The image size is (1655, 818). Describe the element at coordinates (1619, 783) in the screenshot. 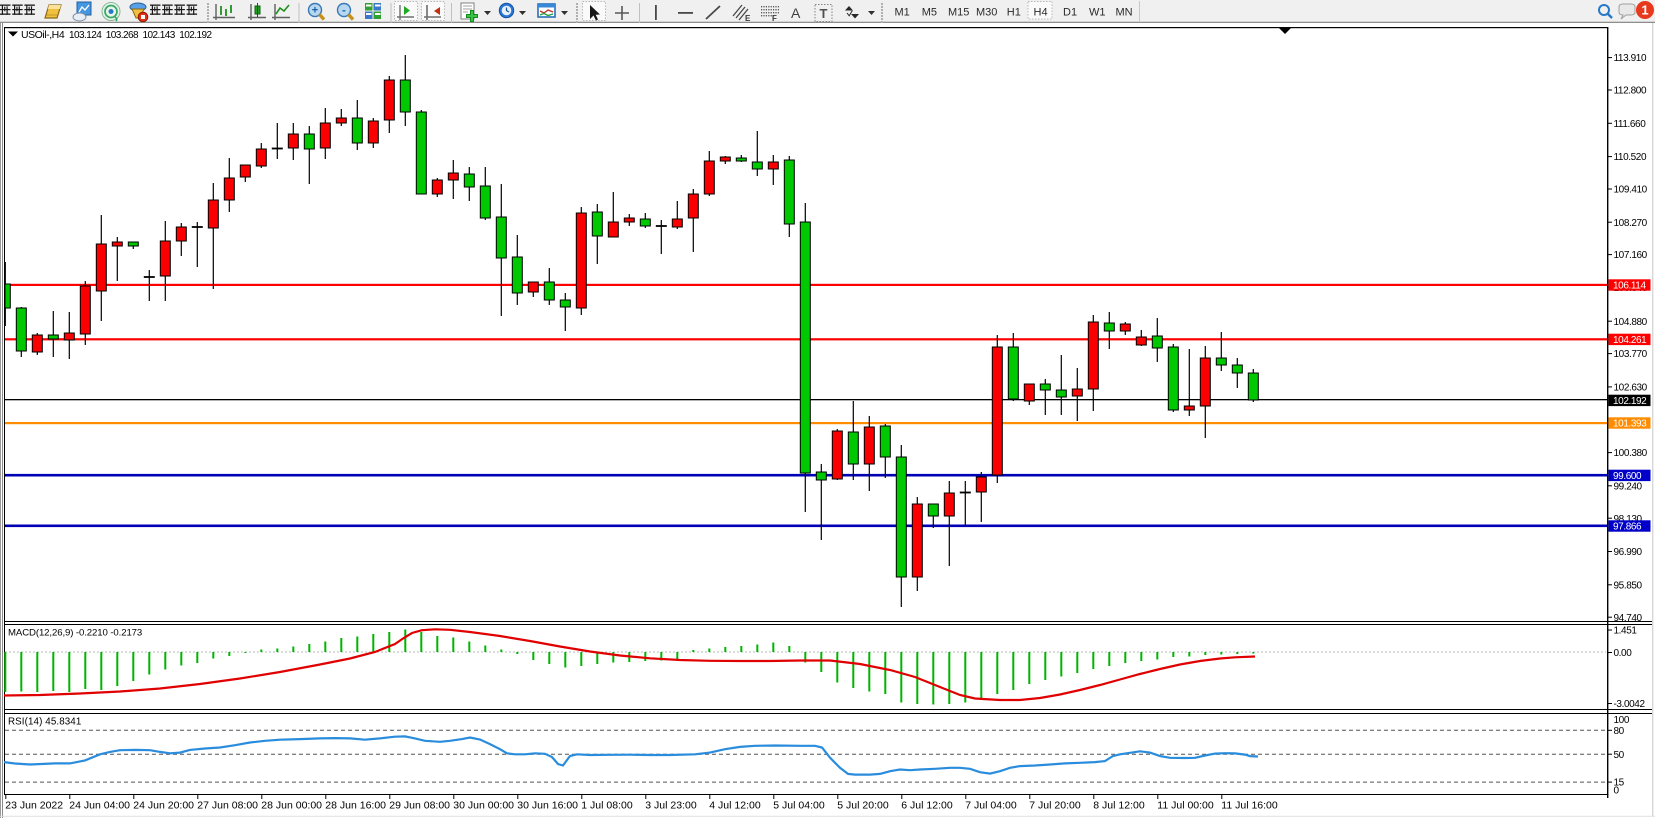

I see `svg-text: 15` at that location.